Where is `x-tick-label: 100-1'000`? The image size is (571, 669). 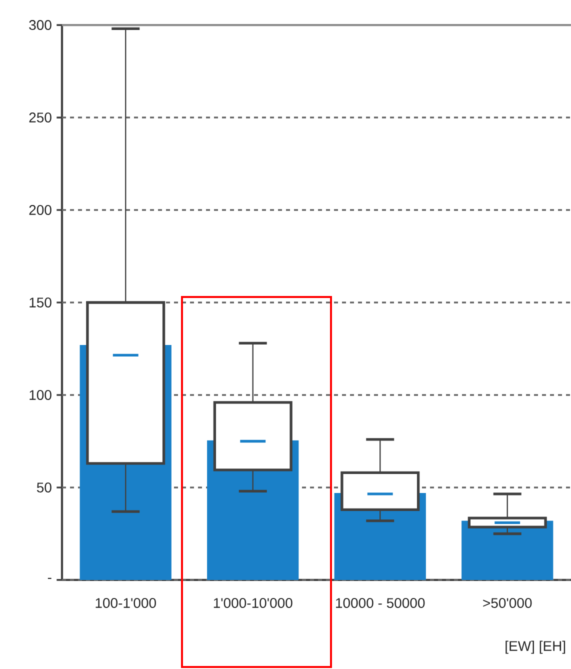 x-tick-label: 100-1'000 is located at coordinates (126, 603).